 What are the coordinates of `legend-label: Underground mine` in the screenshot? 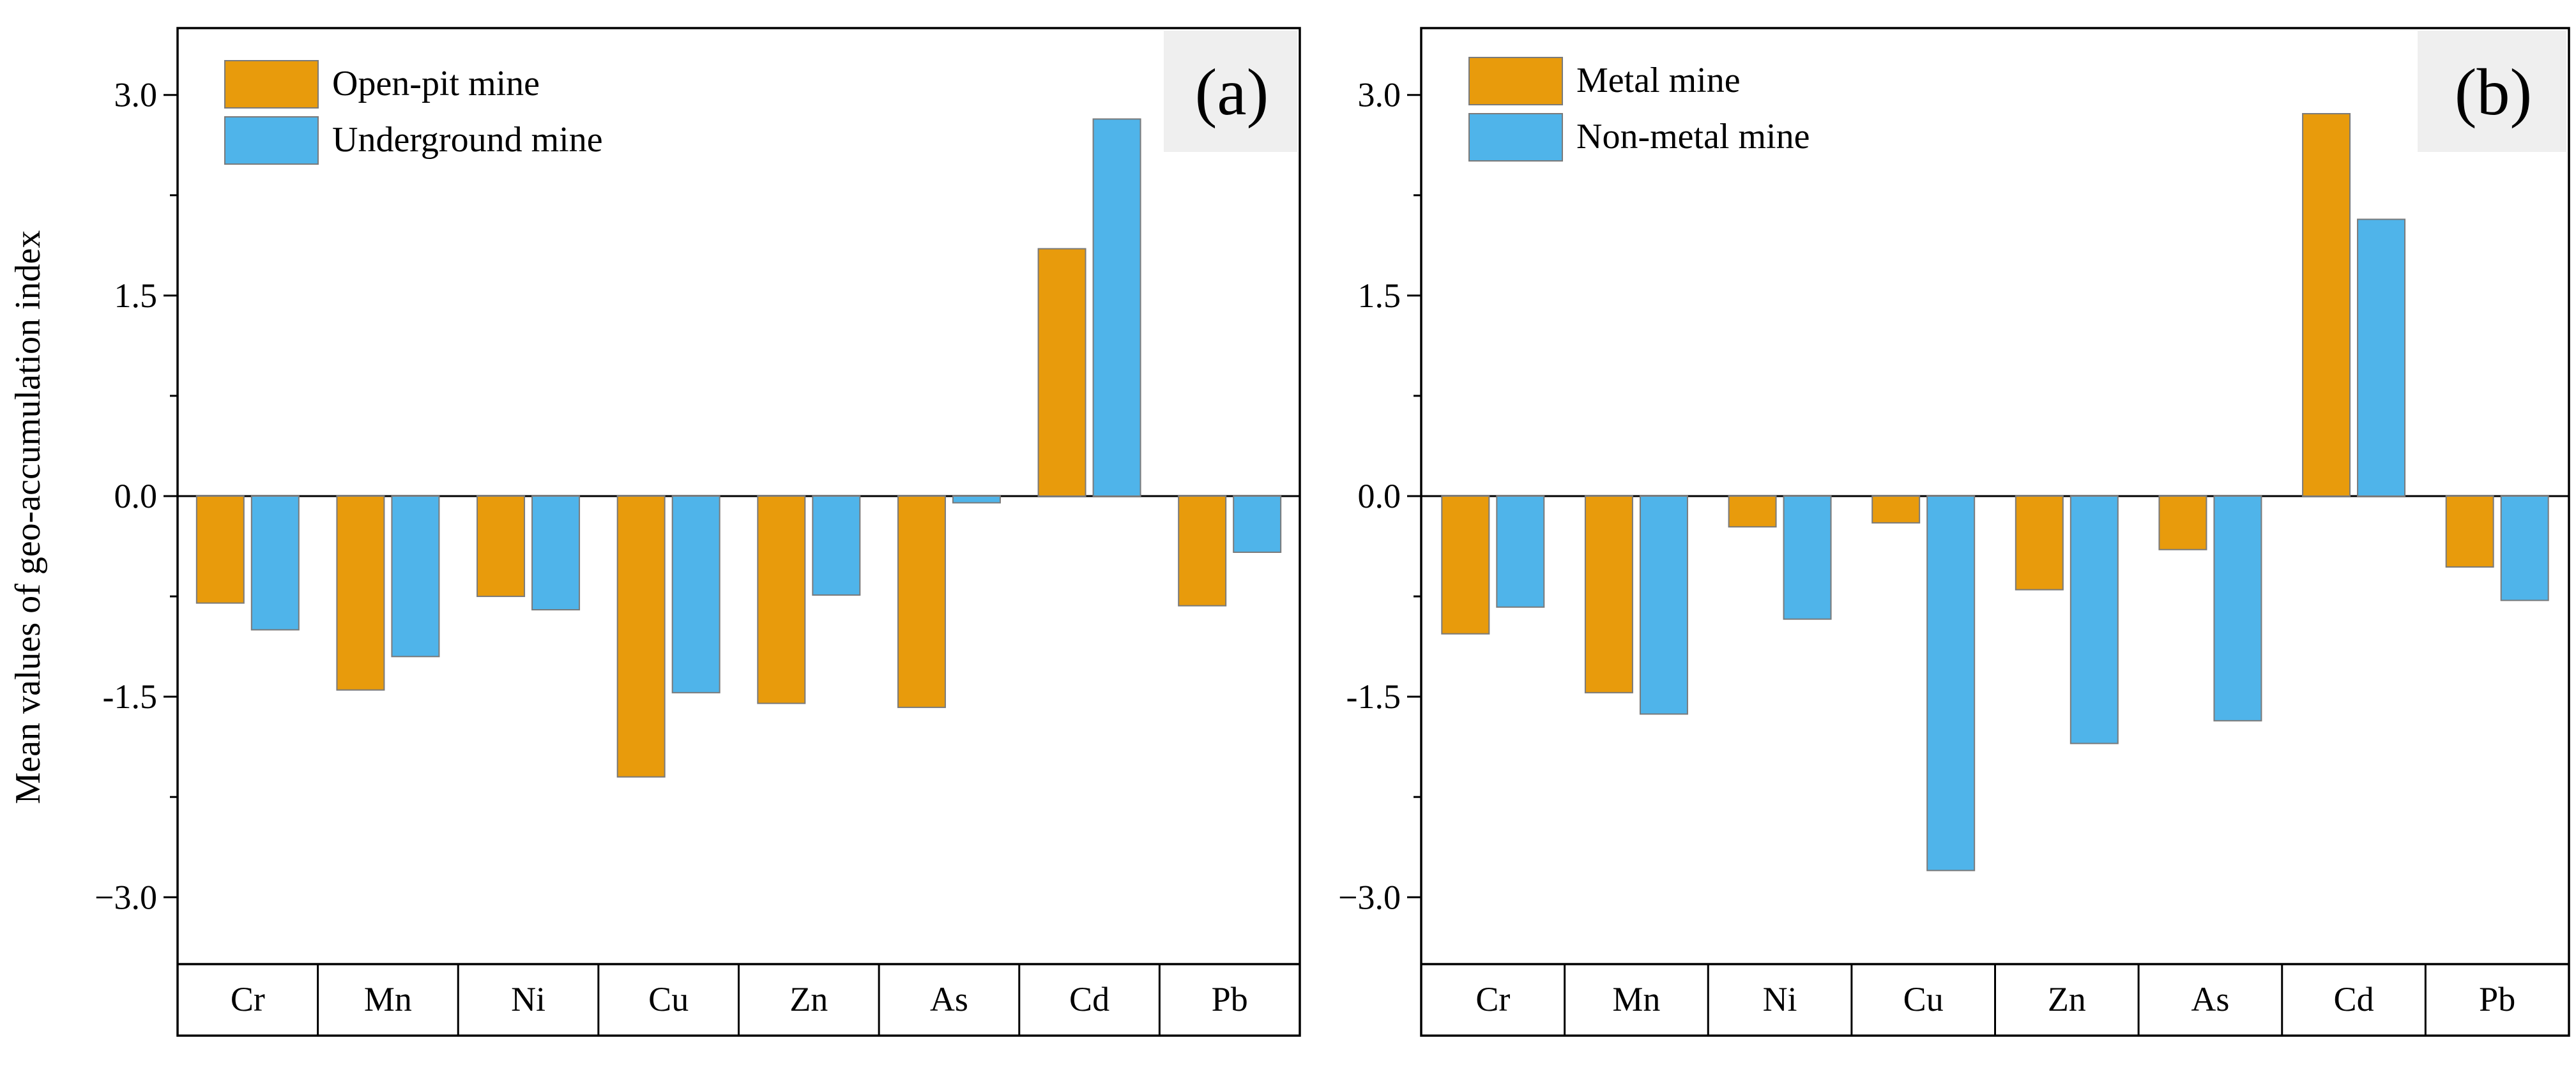 It's located at (468, 140).